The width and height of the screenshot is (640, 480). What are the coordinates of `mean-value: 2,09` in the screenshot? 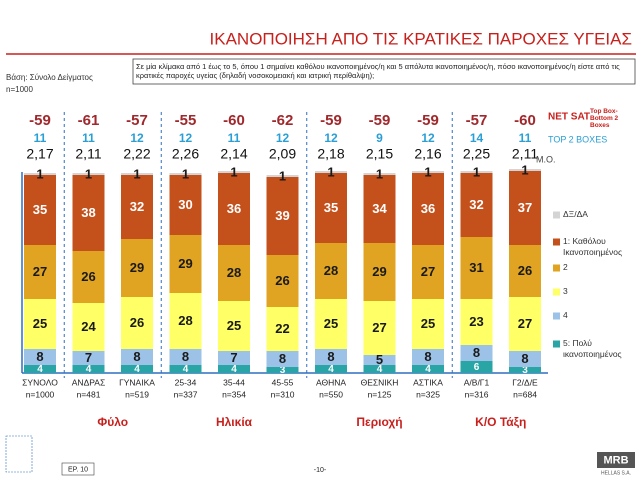 It's located at (282, 154).